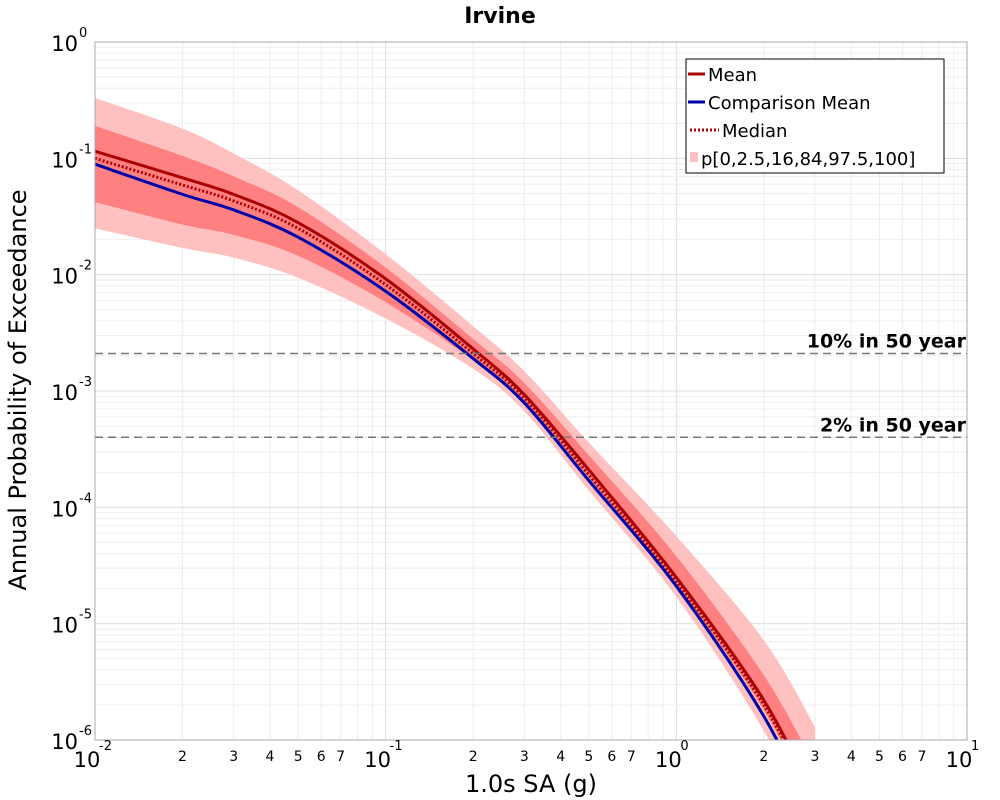 The width and height of the screenshot is (1000, 800). Describe the element at coordinates (754, 131) in the screenshot. I see `legend-label-median: Median` at that location.